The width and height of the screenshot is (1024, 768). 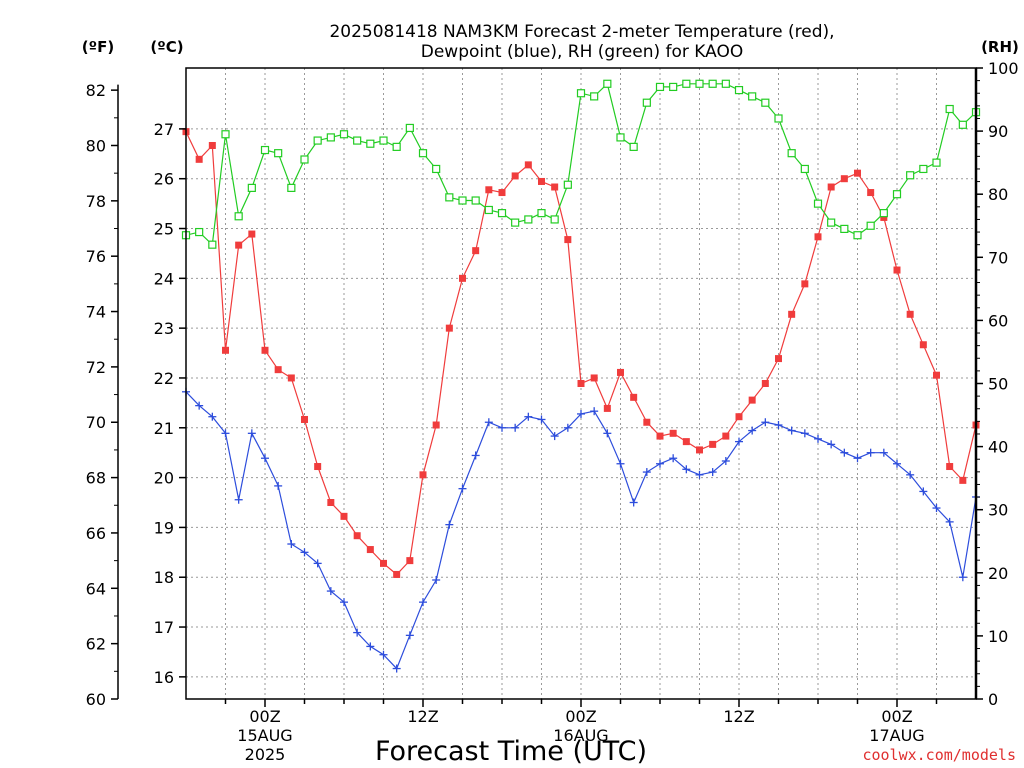 What do you see at coordinates (164, 527) in the screenshot?
I see `c-tick-label: 19` at bounding box center [164, 527].